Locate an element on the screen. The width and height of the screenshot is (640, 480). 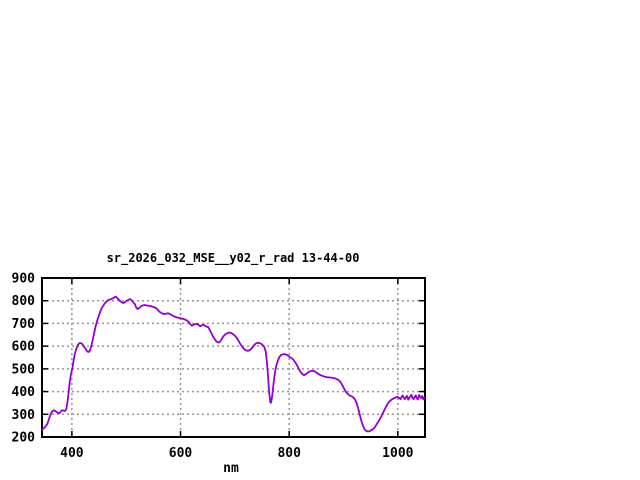
x-tick-label: 600 is located at coordinates (181, 453).